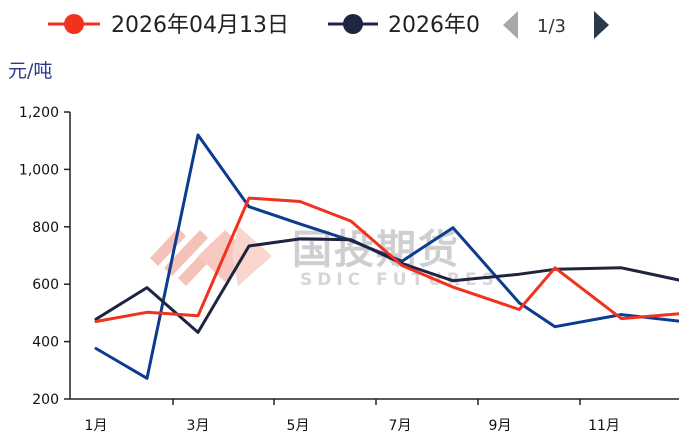 The height and width of the screenshot is (434, 679). What do you see at coordinates (500, 426) in the screenshot?
I see `x-tick-label: 9月` at bounding box center [500, 426].